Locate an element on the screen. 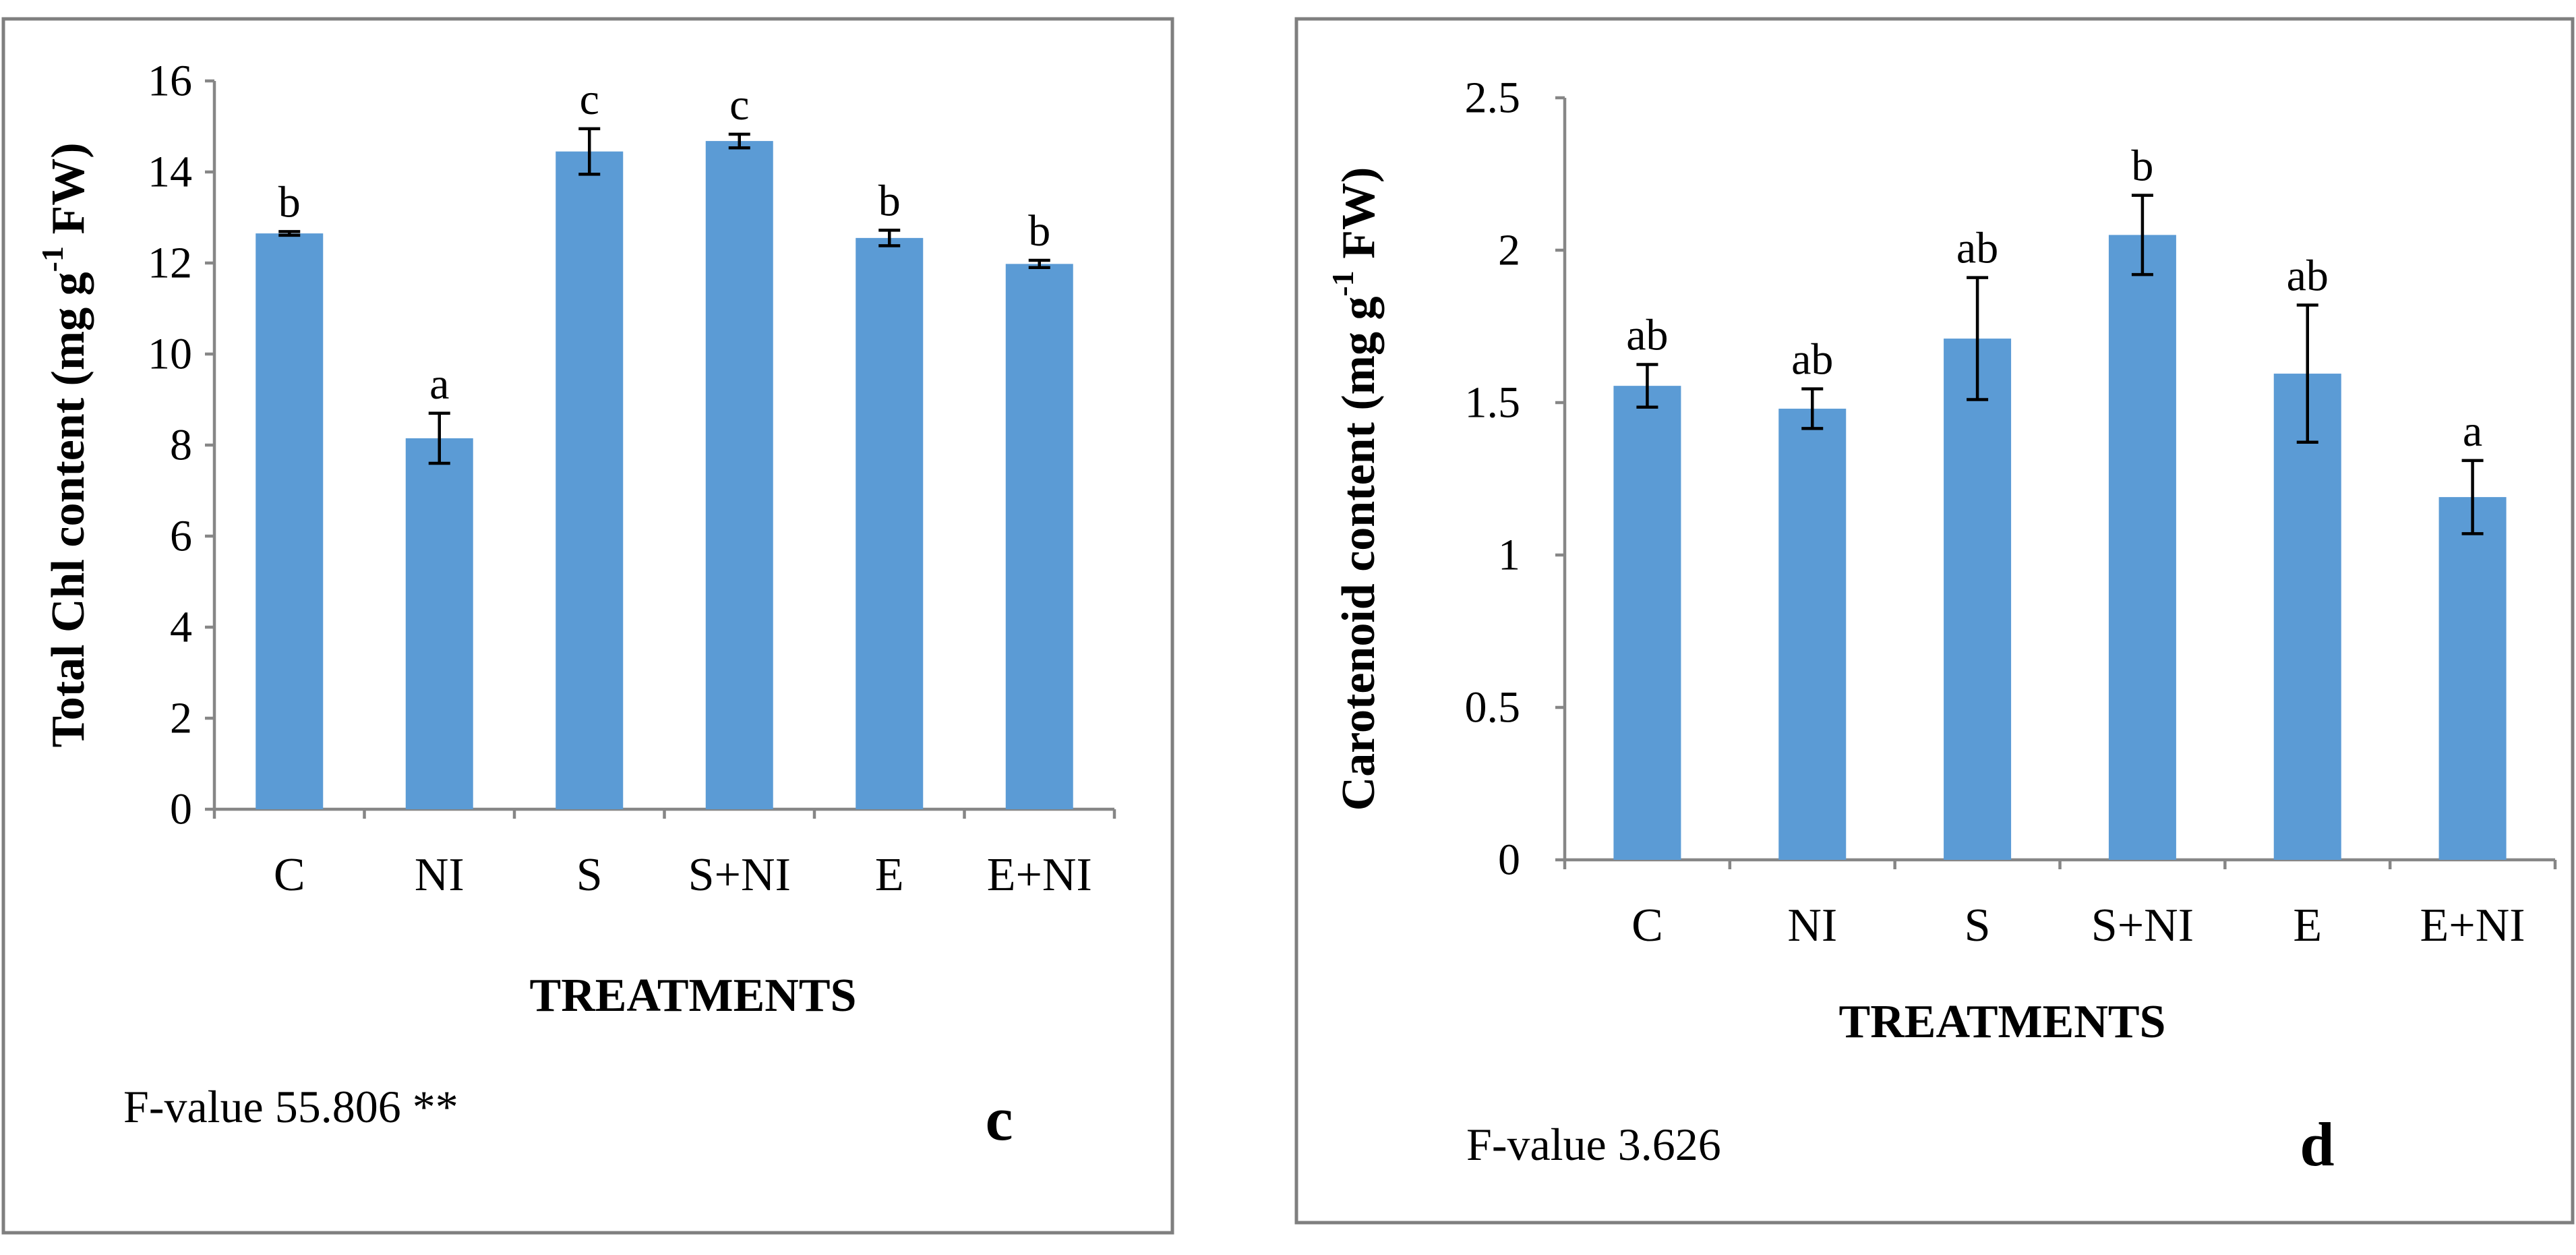 The height and width of the screenshot is (1255, 2576). panel-letter: c is located at coordinates (999, 1118).